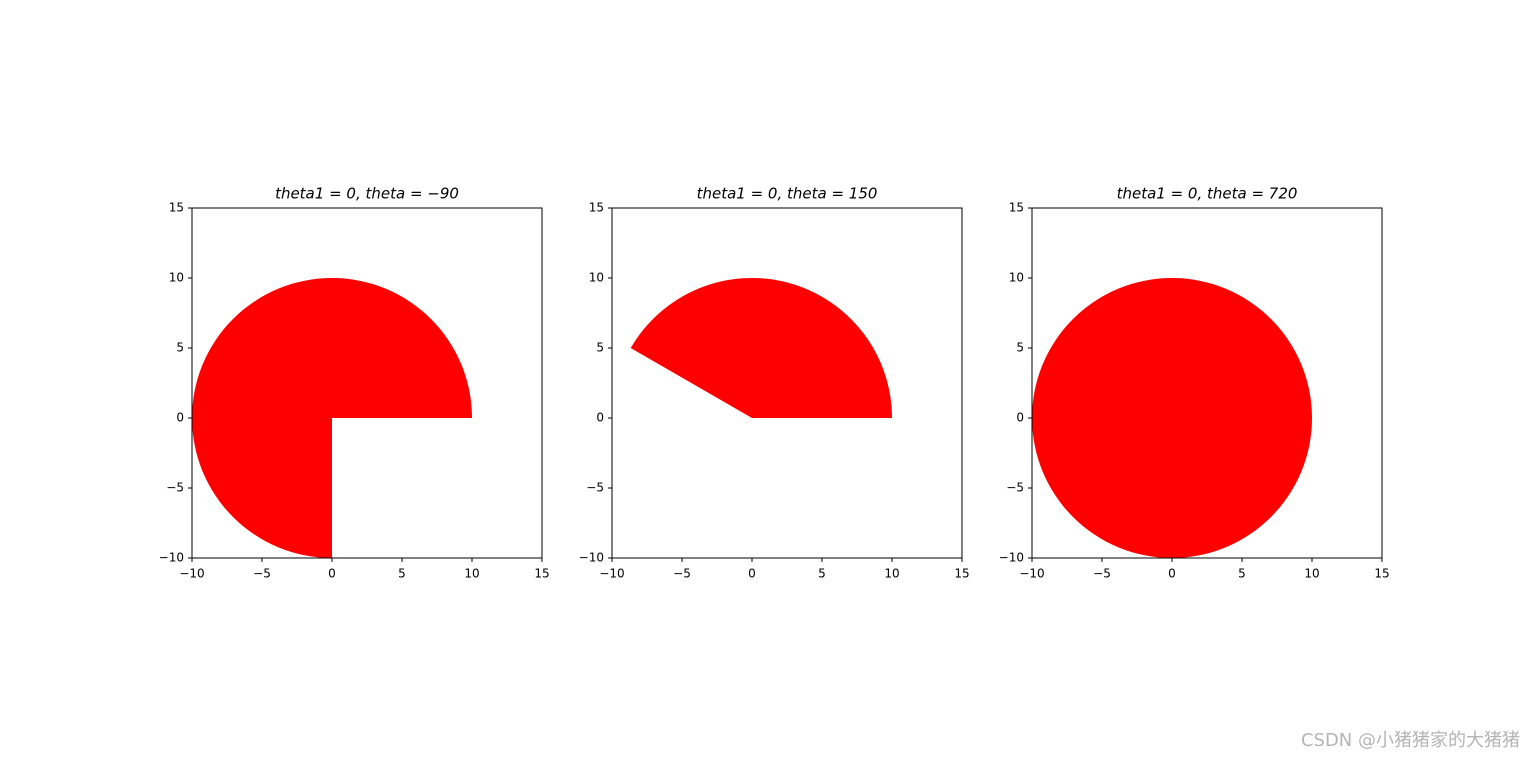 This screenshot has width=1536, height=759. Describe the element at coordinates (367, 194) in the screenshot. I see `chart-title: theta1 = 0, theta = −90` at that location.